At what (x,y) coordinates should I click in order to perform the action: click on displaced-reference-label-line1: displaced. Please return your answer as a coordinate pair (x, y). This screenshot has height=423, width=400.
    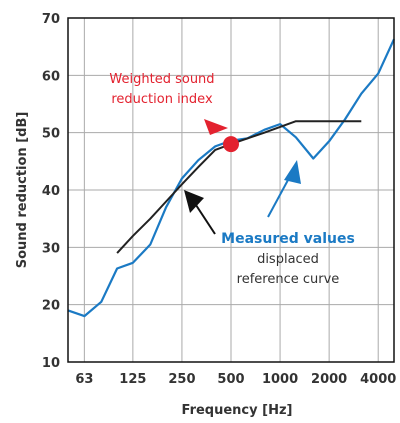
    Looking at the image, I should click on (288, 259).